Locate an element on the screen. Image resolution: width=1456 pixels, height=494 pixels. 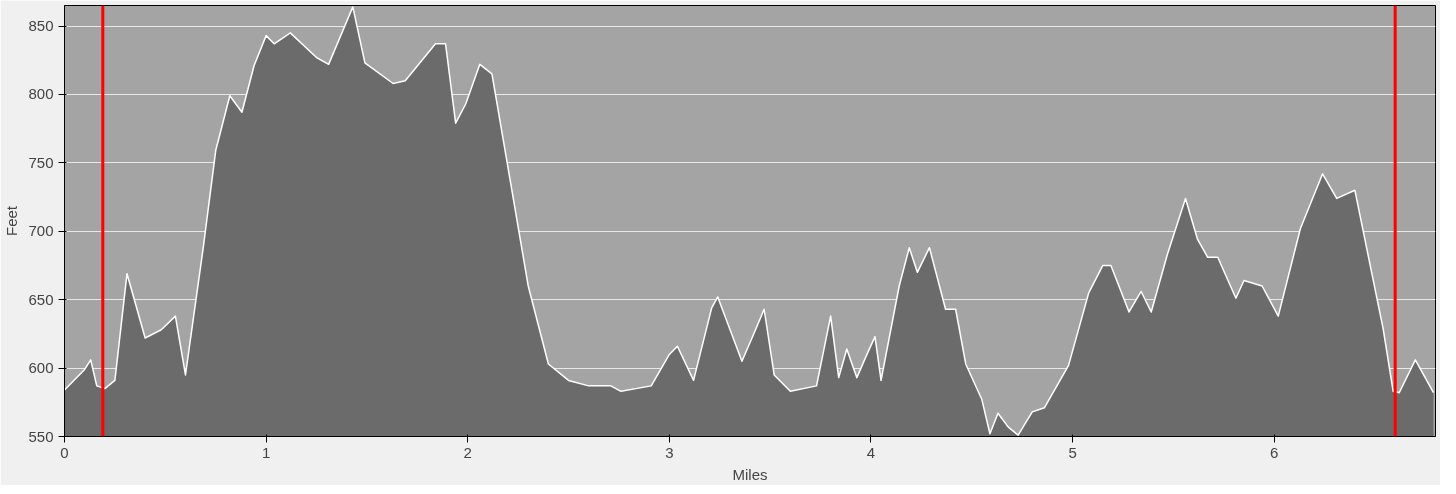
y-tick-label: 850 is located at coordinates (41, 26).